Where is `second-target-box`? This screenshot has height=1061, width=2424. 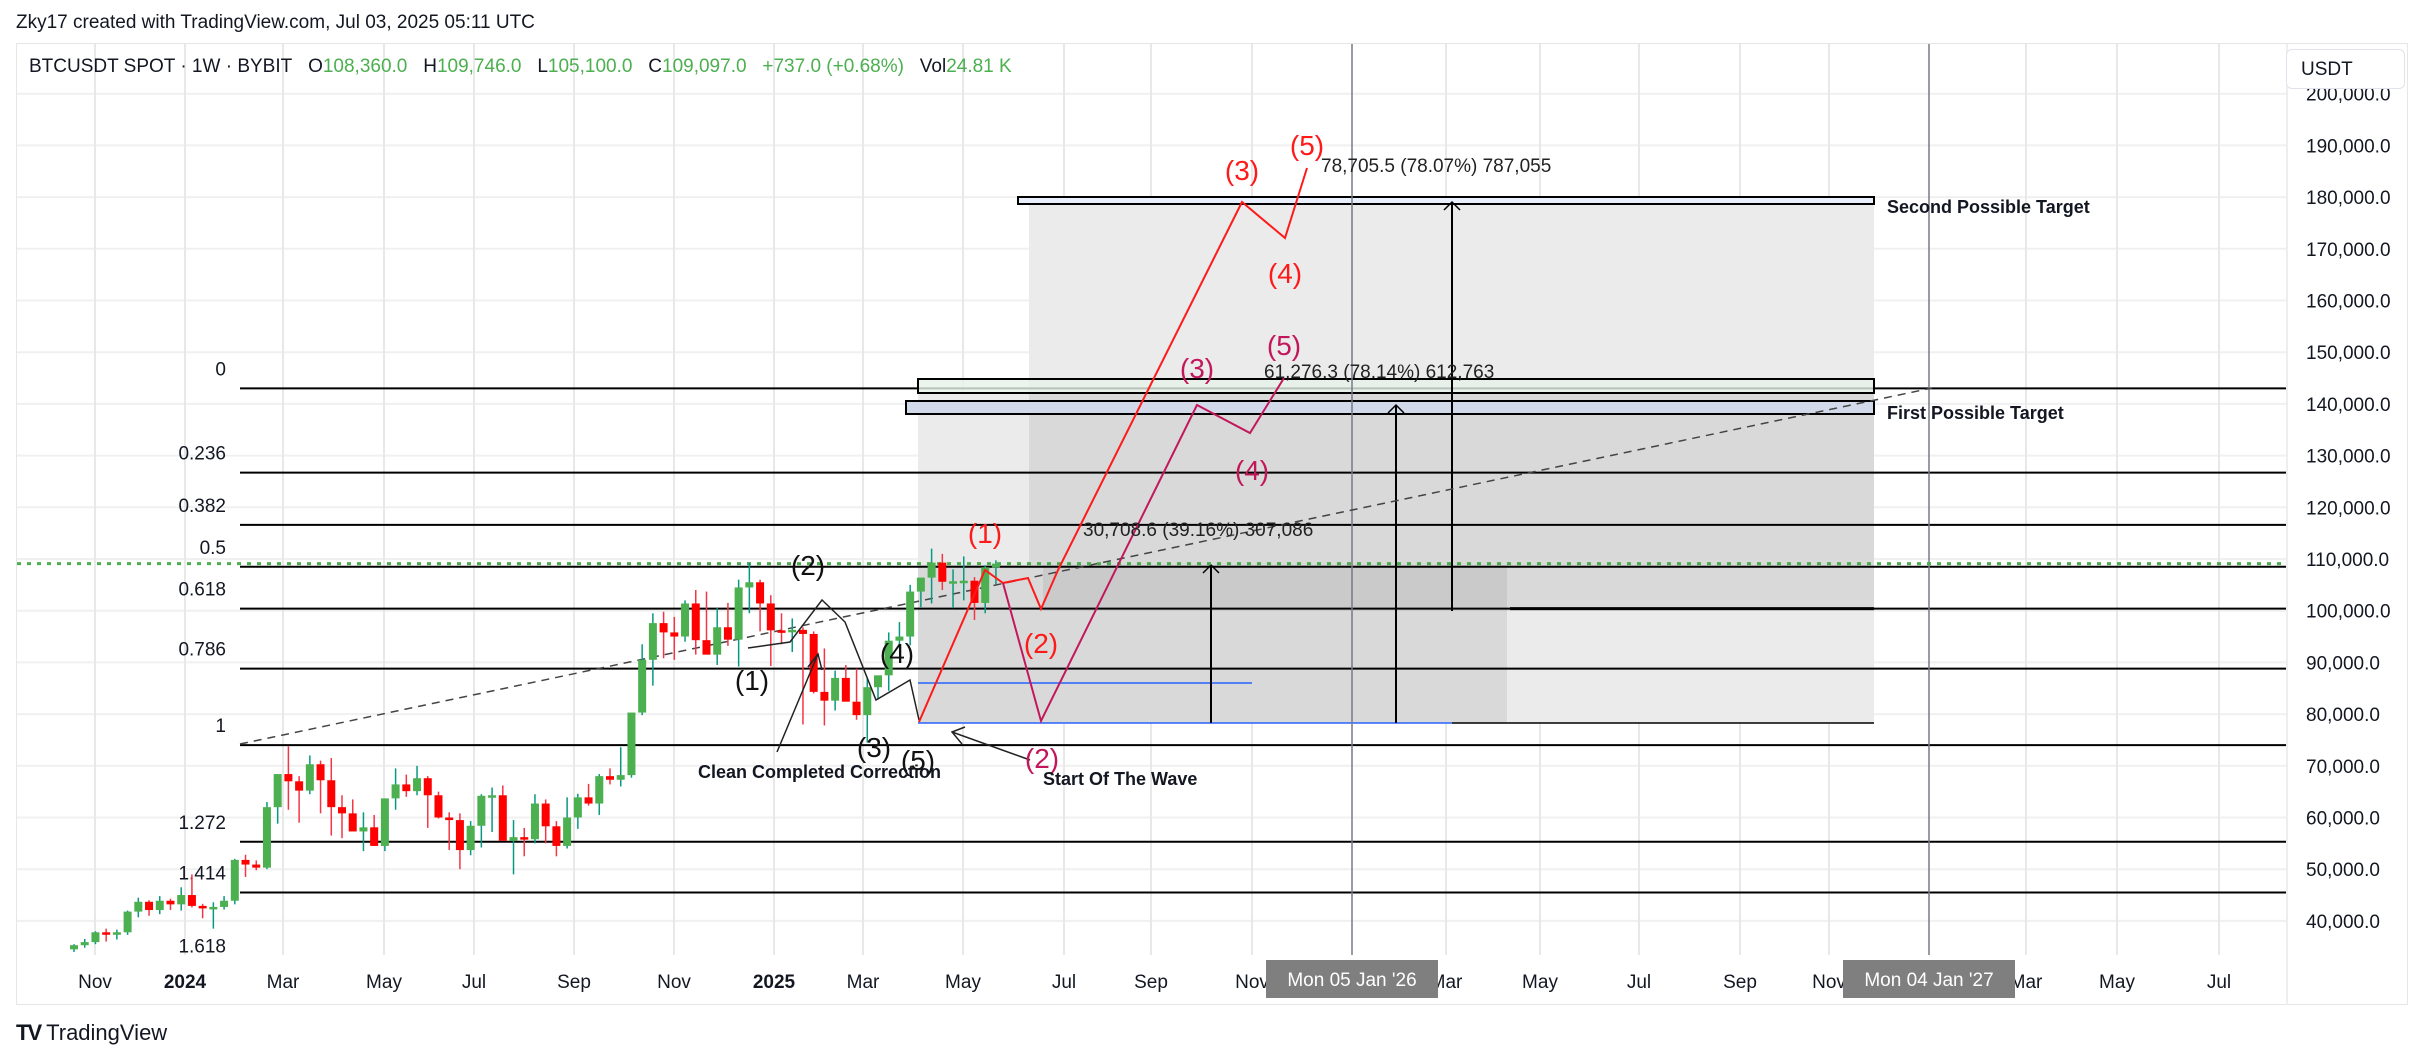
second-target-box is located at coordinates (1446, 200).